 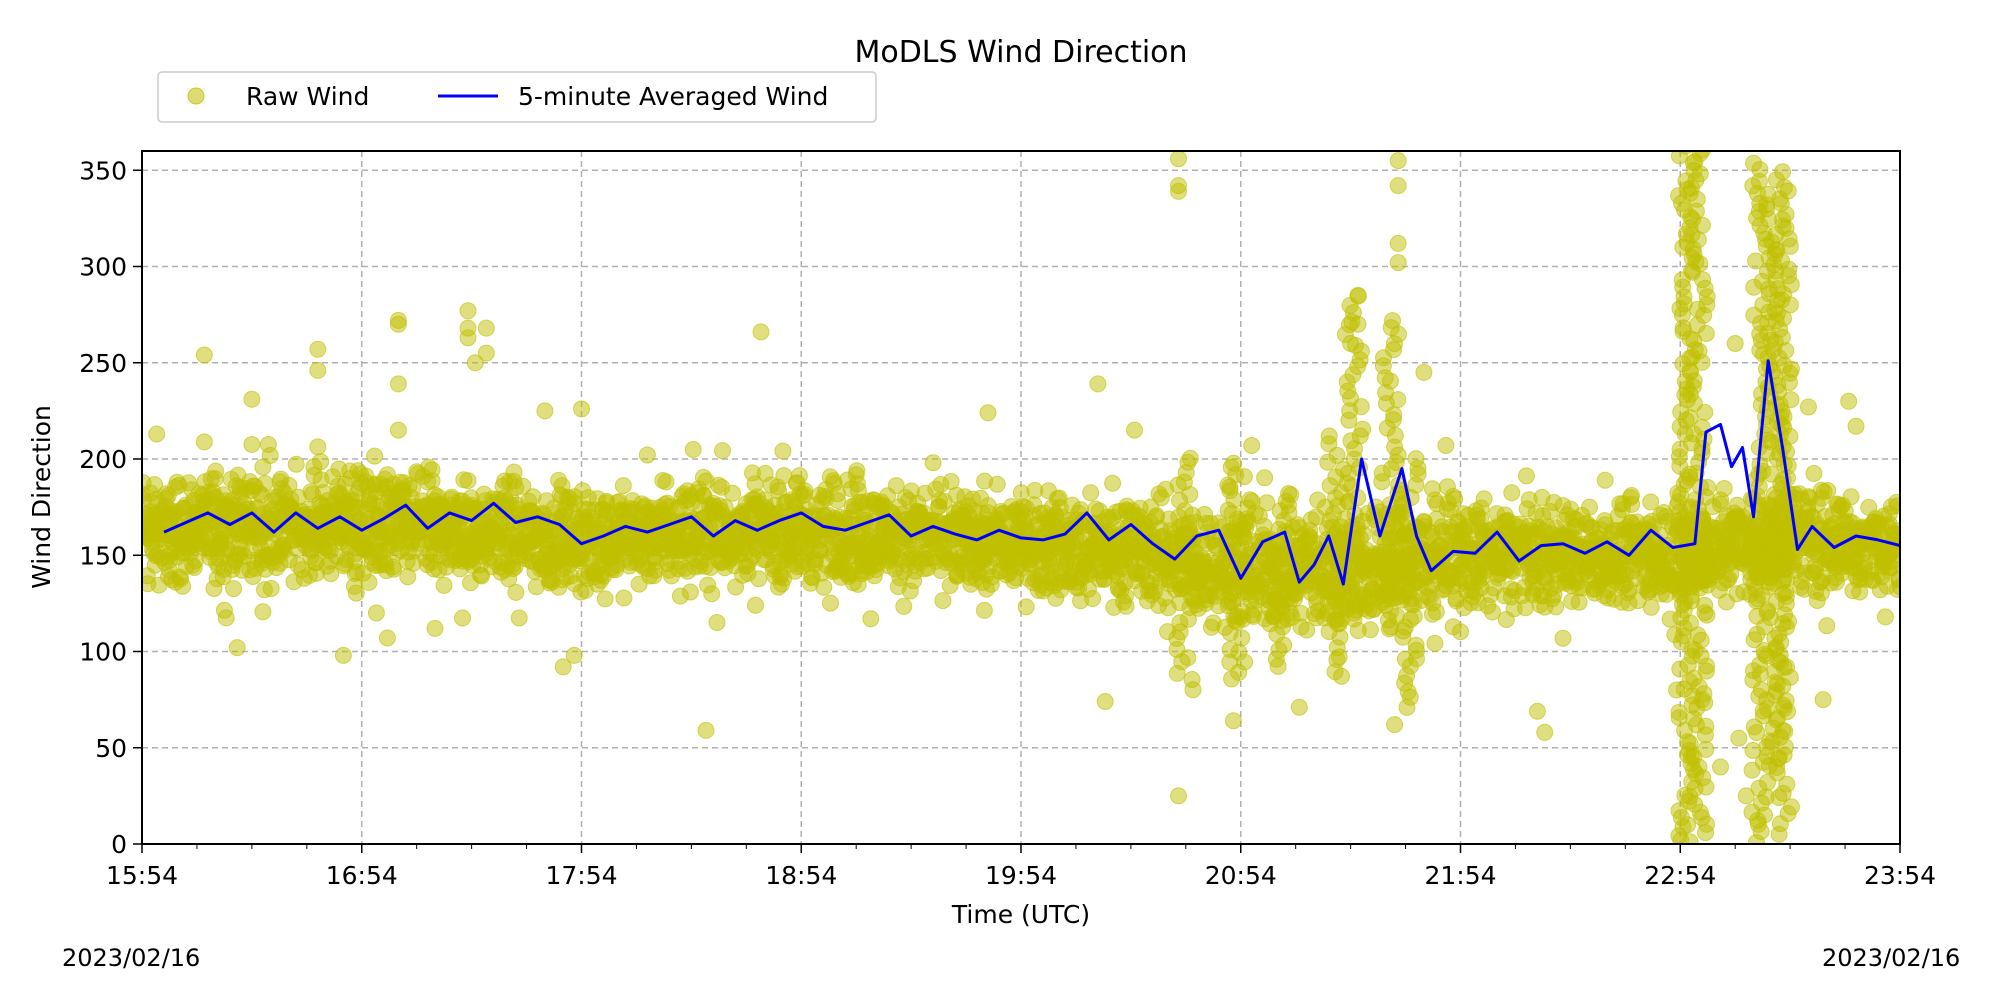 What do you see at coordinates (142, 875) in the screenshot?
I see `x-tick-label: 15:54` at bounding box center [142, 875].